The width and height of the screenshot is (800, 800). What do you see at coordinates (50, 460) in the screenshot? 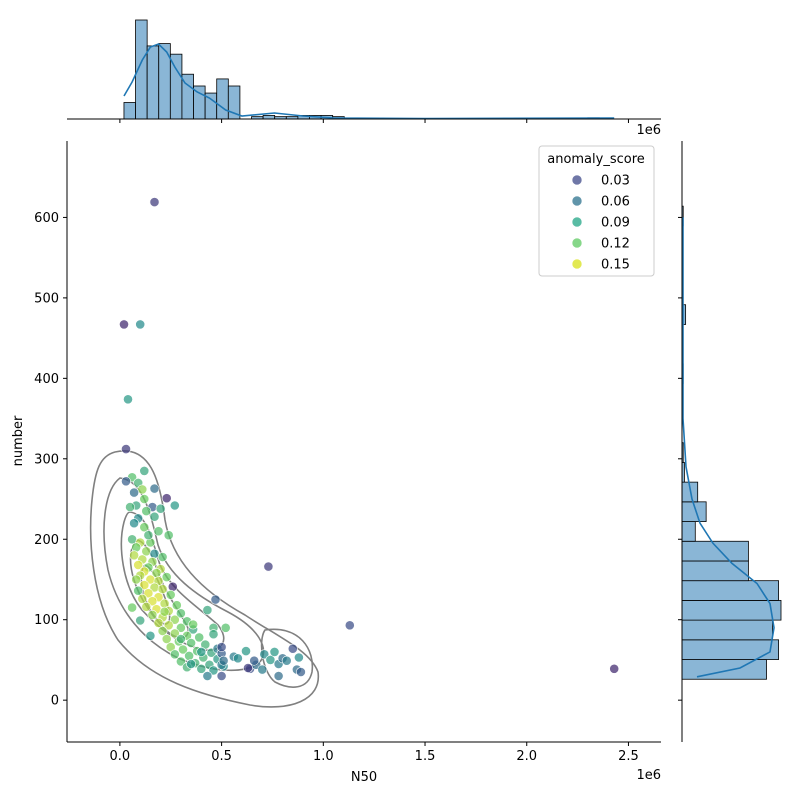
I see `y-axis-ticks: 0 100 200 300 400 500 600` at bounding box center [50, 460].